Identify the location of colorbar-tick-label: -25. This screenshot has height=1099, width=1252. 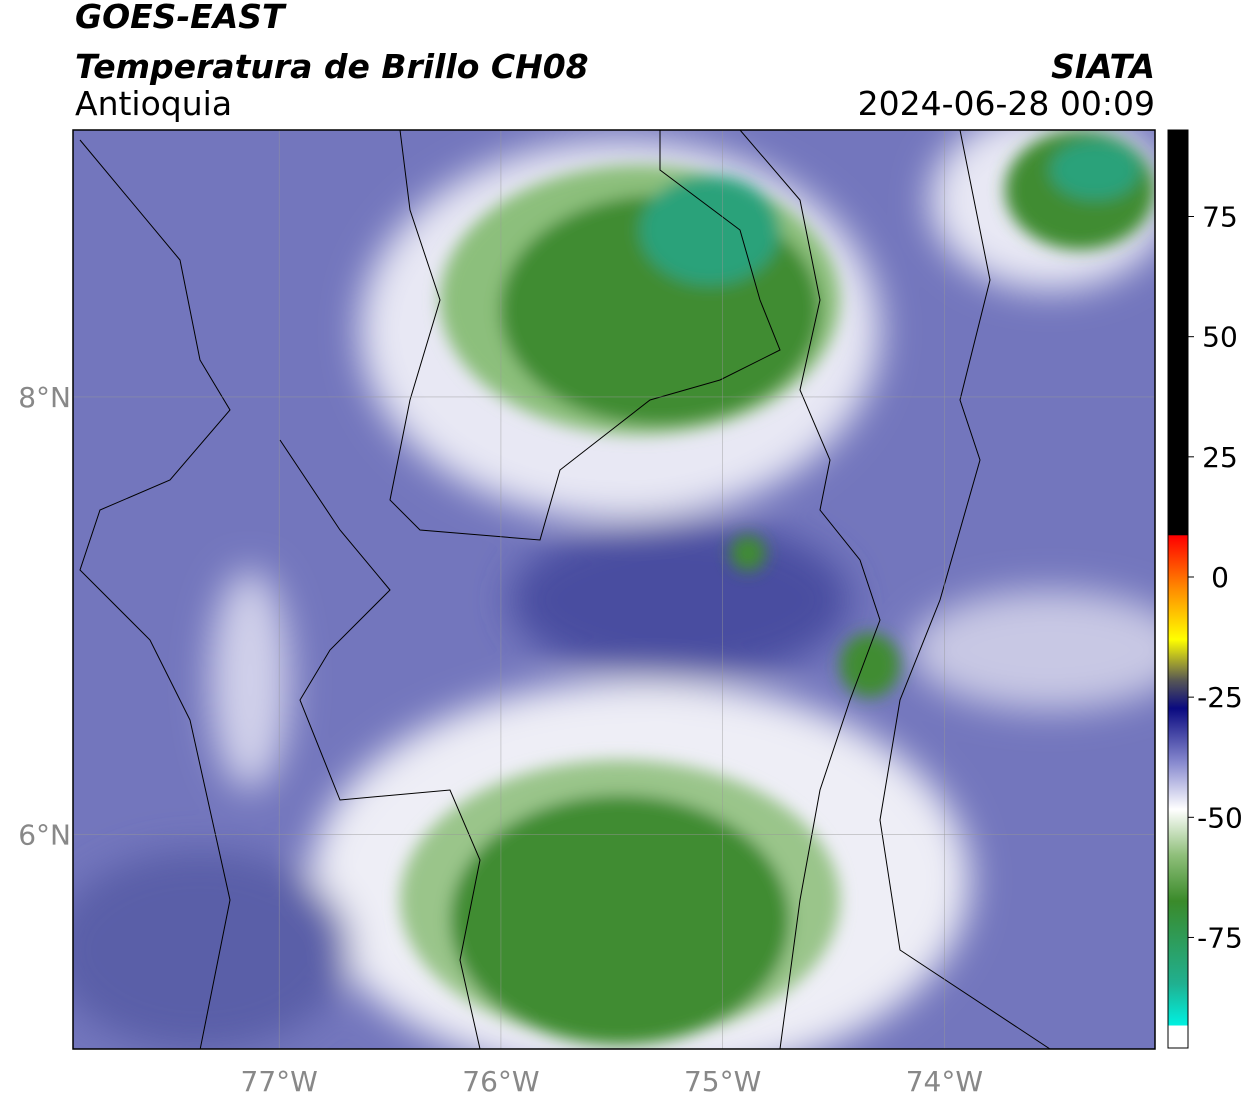
(1220, 697).